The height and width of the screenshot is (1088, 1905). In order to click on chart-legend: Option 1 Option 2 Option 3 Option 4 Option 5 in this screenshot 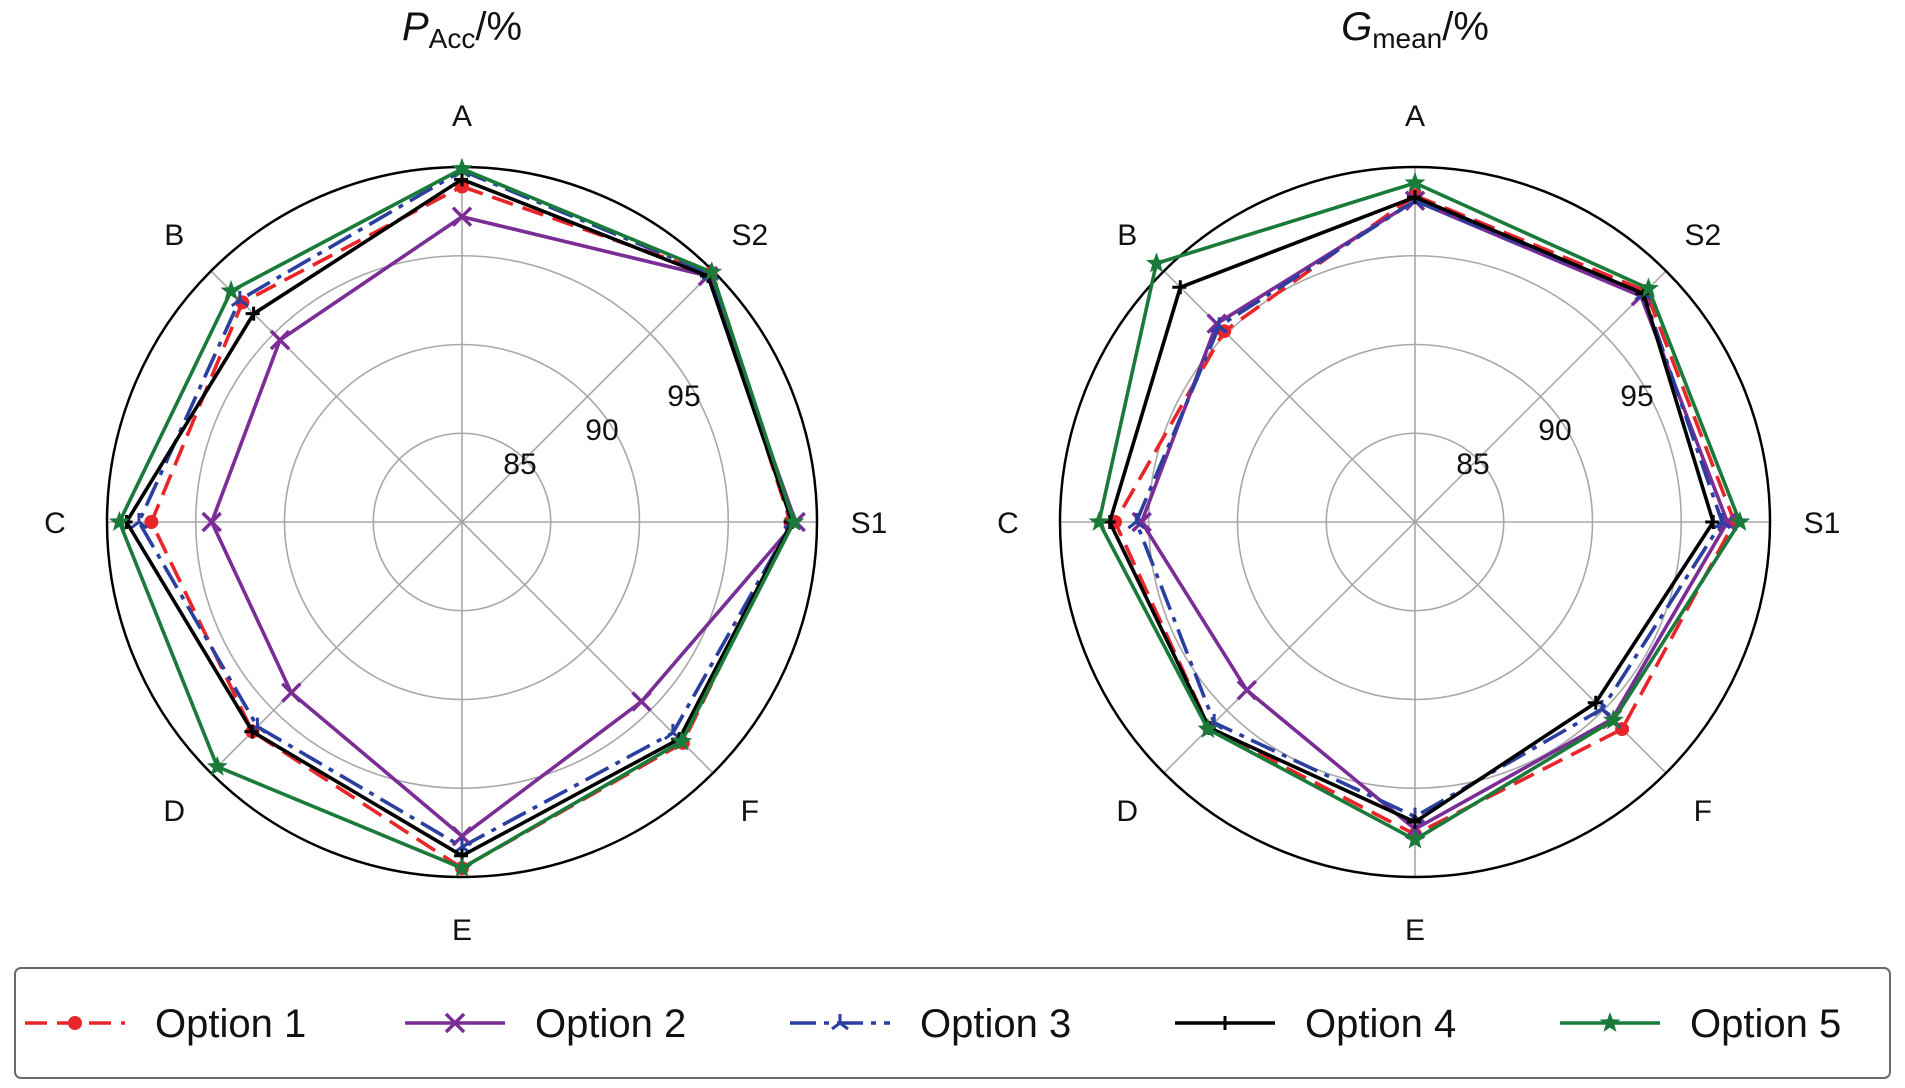, I will do `click(952, 1023)`.